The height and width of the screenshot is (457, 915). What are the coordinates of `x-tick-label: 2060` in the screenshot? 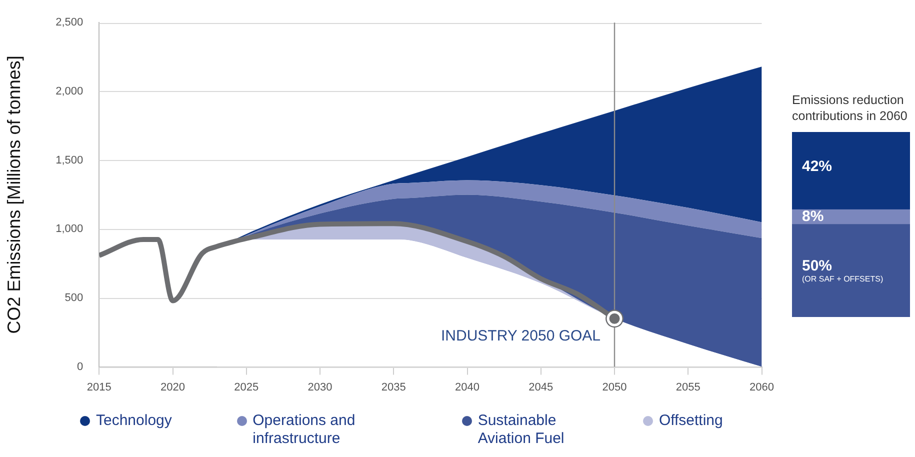 It's located at (762, 387).